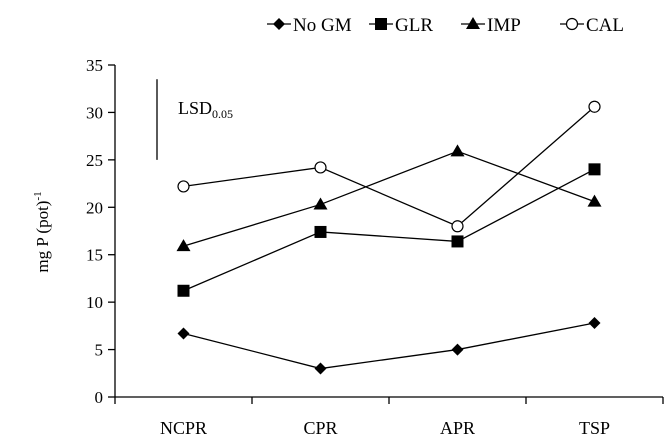  Describe the element at coordinates (457, 428) in the screenshot. I see `x-category-label: APR` at that location.